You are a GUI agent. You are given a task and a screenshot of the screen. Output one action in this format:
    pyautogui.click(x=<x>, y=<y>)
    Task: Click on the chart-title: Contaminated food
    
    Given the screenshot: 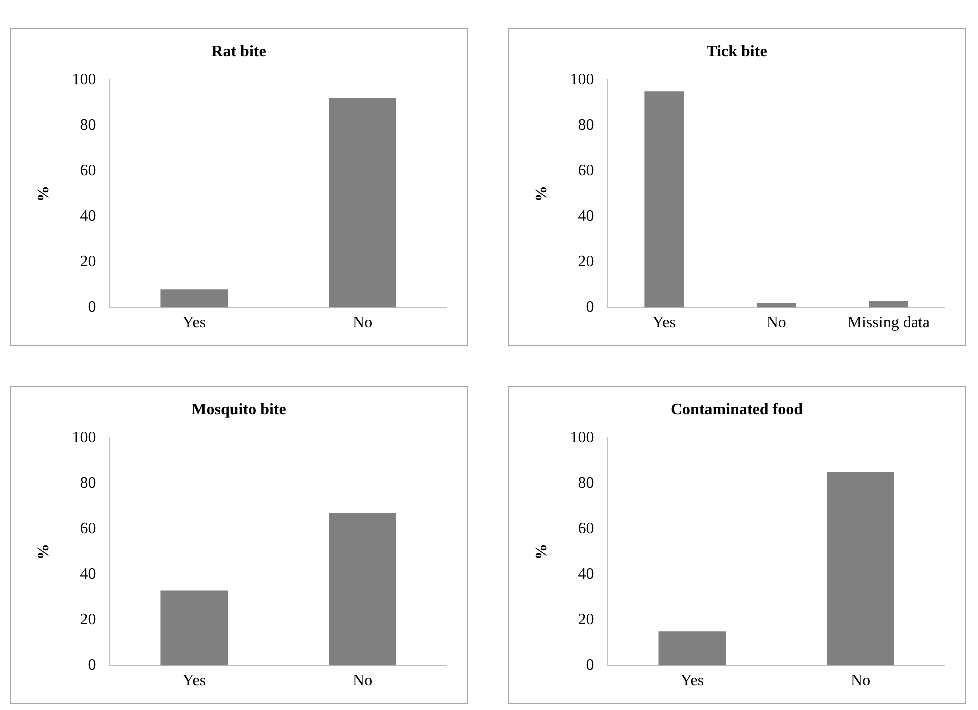 What is the action you would take?
    pyautogui.click(x=737, y=410)
    